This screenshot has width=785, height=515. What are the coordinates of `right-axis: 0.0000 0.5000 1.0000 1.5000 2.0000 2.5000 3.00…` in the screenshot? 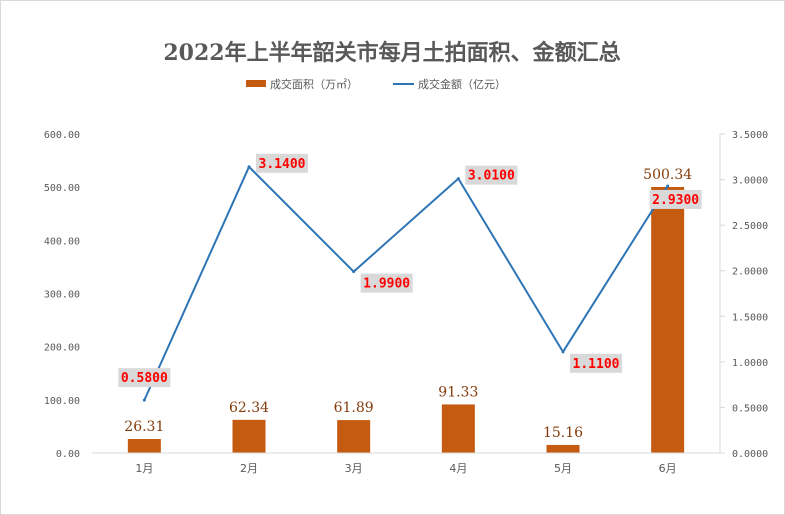 It's located at (743, 295).